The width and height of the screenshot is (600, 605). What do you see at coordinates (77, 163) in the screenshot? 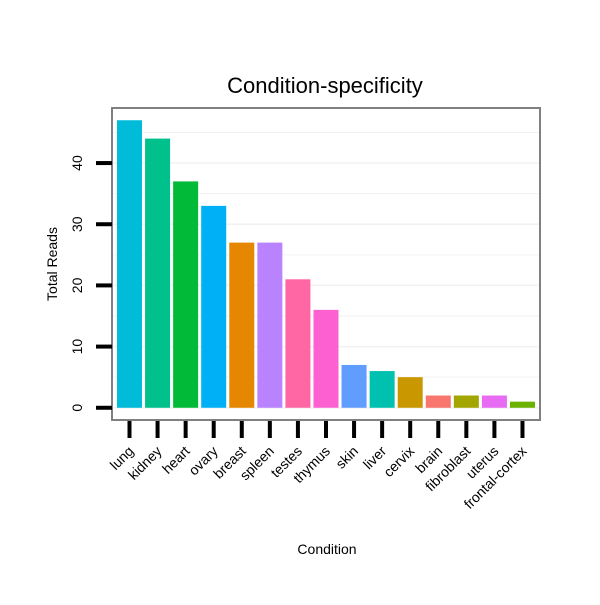
I see `y-tick-label: 40` at bounding box center [77, 163].